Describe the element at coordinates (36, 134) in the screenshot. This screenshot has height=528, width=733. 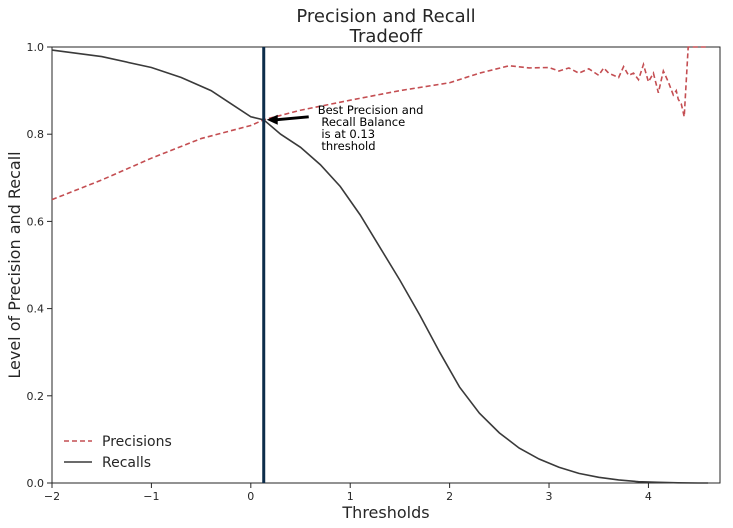
I see `y-tick-label: 0.8` at that location.